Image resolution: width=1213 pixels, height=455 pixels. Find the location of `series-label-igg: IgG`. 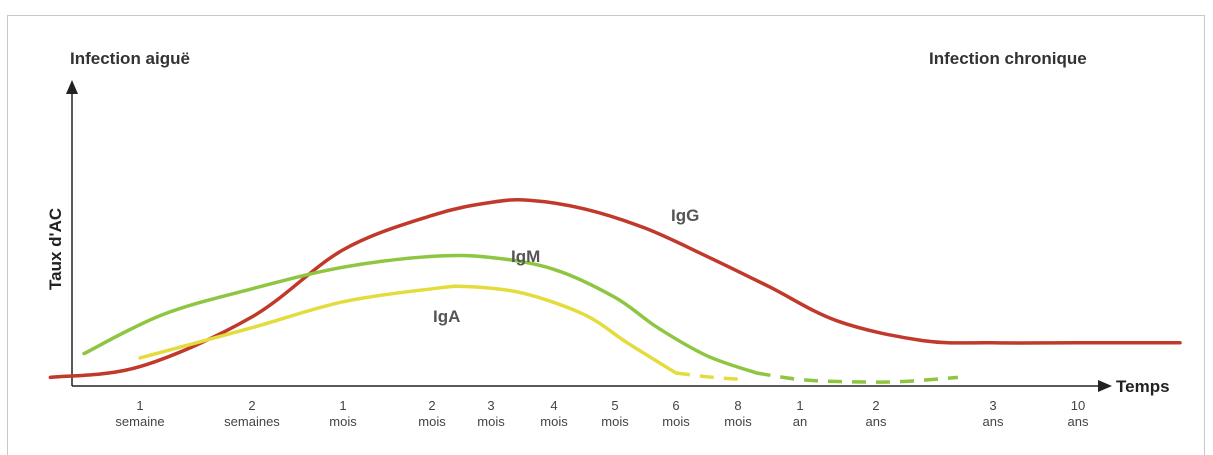

series-label-igg: IgG is located at coordinates (685, 215).